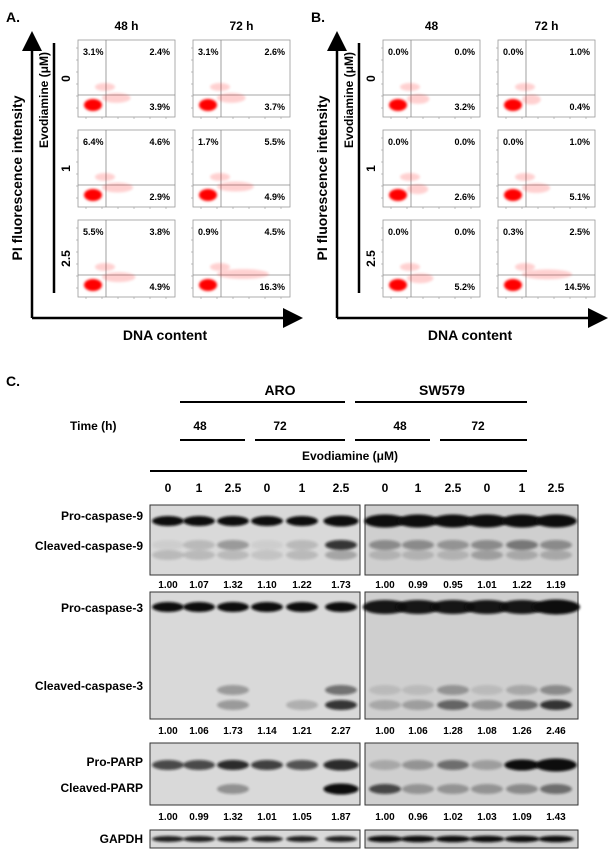  What do you see at coordinates (208, 52) in the screenshot?
I see `pct-upper-left: 3.1%` at bounding box center [208, 52].